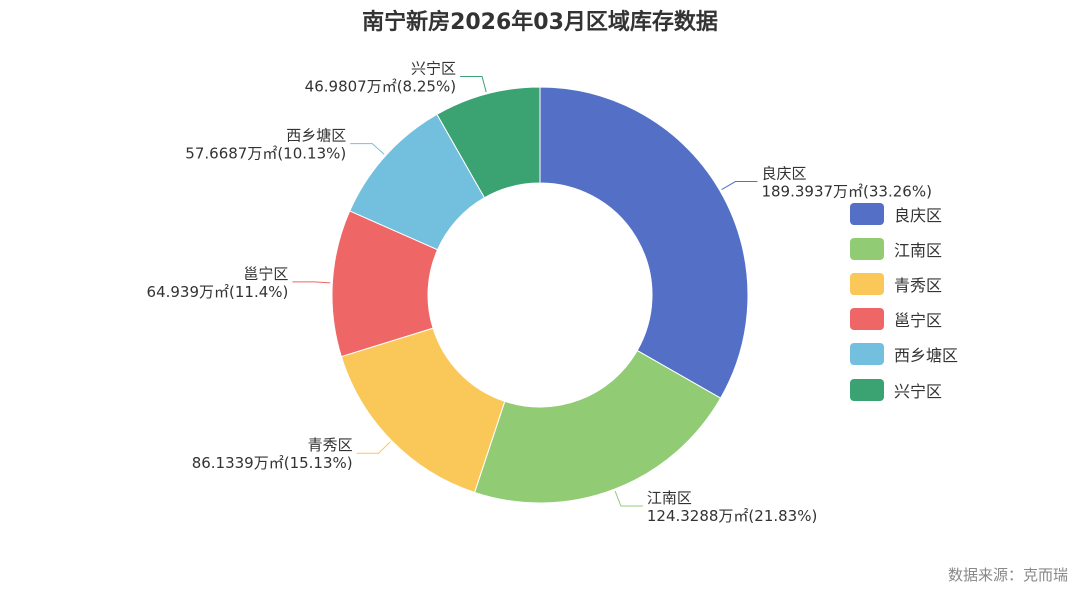 Image resolution: width=1080 pixels, height=593 pixels. What do you see at coordinates (488, 142) in the screenshot?
I see `slice-xingning` at bounding box center [488, 142].